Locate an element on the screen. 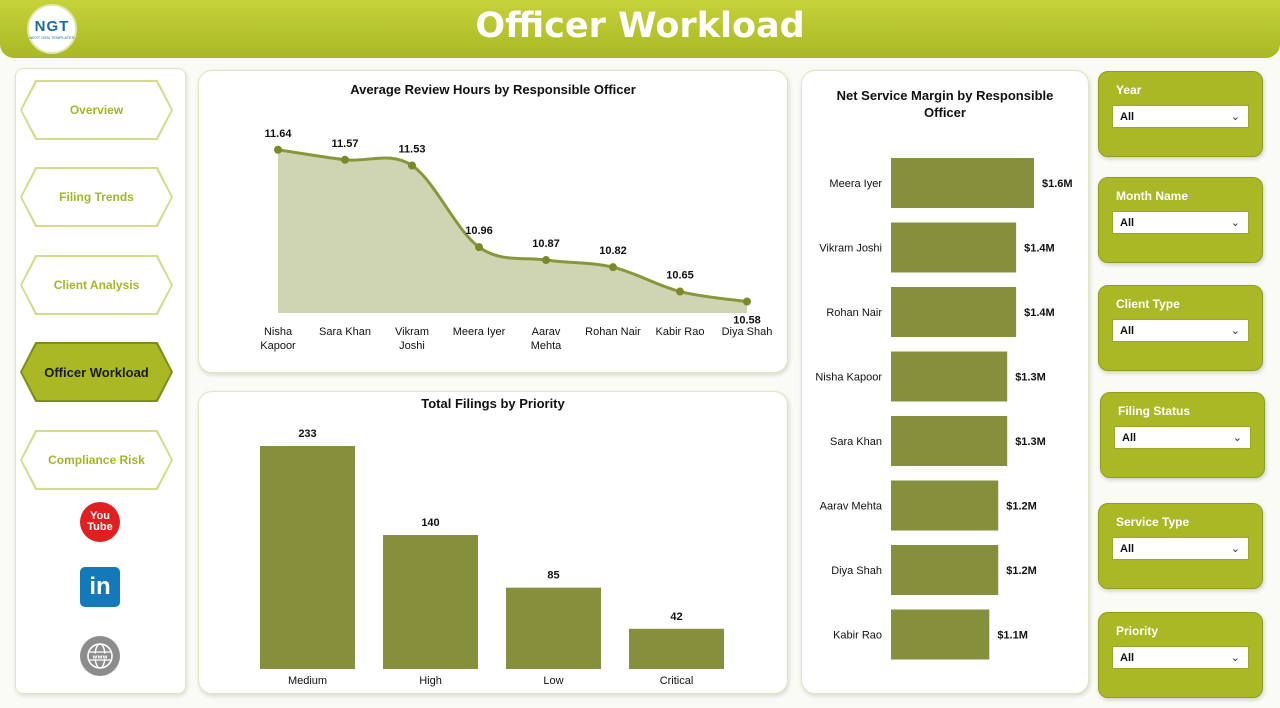  bar-diya-shah is located at coordinates (945, 570).